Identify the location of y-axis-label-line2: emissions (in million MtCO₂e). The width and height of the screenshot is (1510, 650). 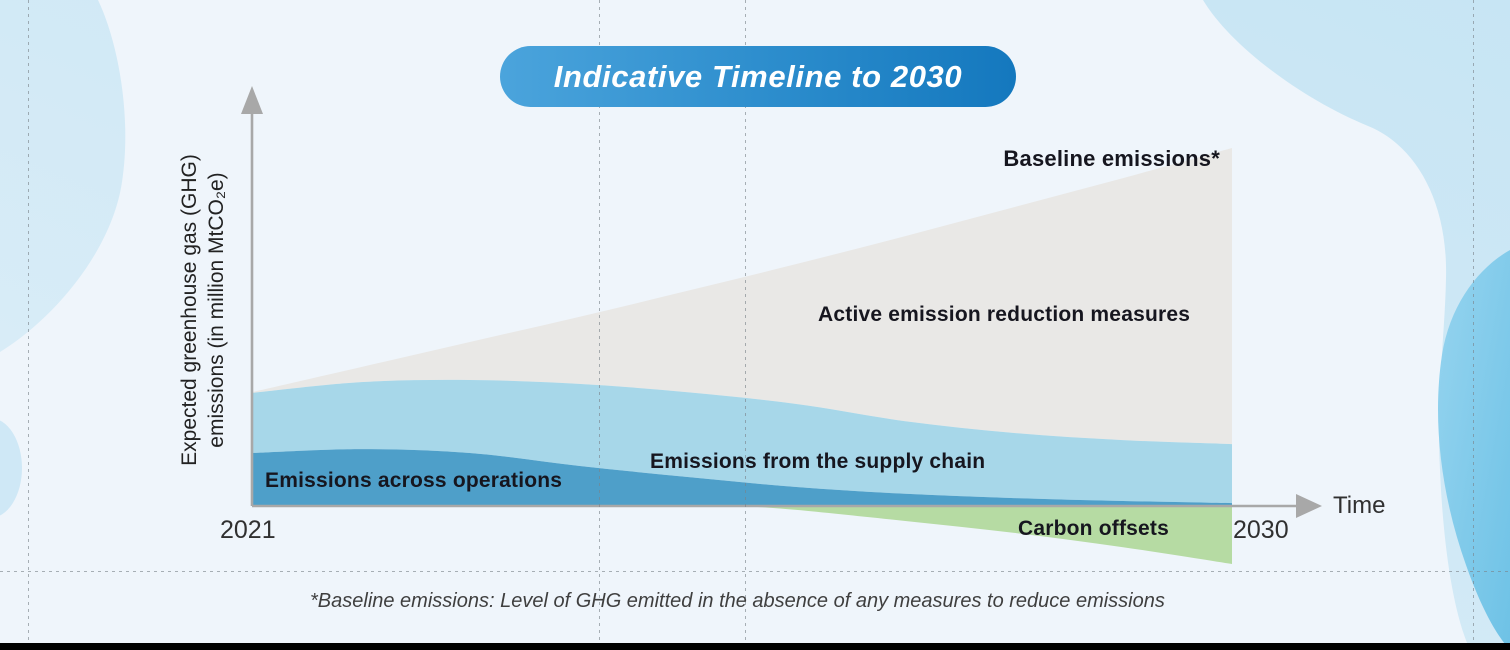
(216, 310).